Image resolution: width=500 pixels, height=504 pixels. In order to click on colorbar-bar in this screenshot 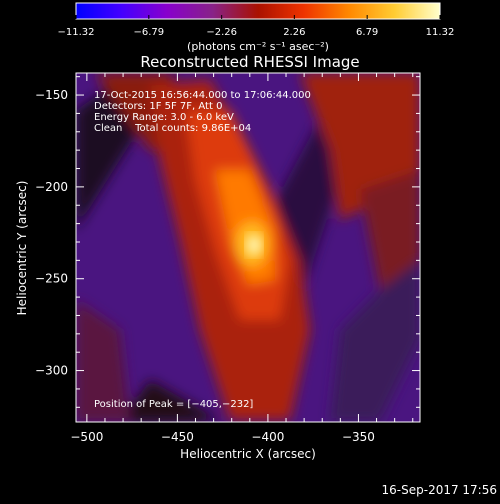, I will do `click(258, 11)`.